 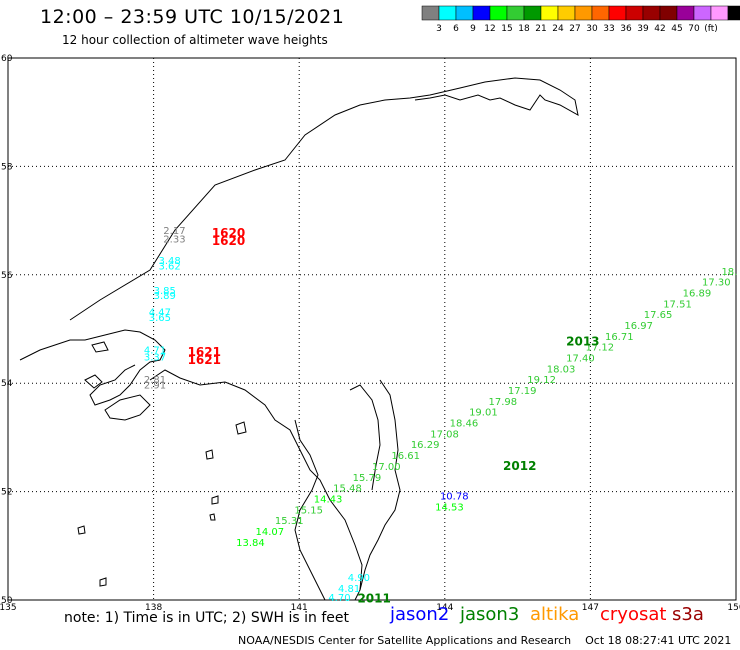 I want to click on wave-height-label: 3.62, so click(x=169, y=266).